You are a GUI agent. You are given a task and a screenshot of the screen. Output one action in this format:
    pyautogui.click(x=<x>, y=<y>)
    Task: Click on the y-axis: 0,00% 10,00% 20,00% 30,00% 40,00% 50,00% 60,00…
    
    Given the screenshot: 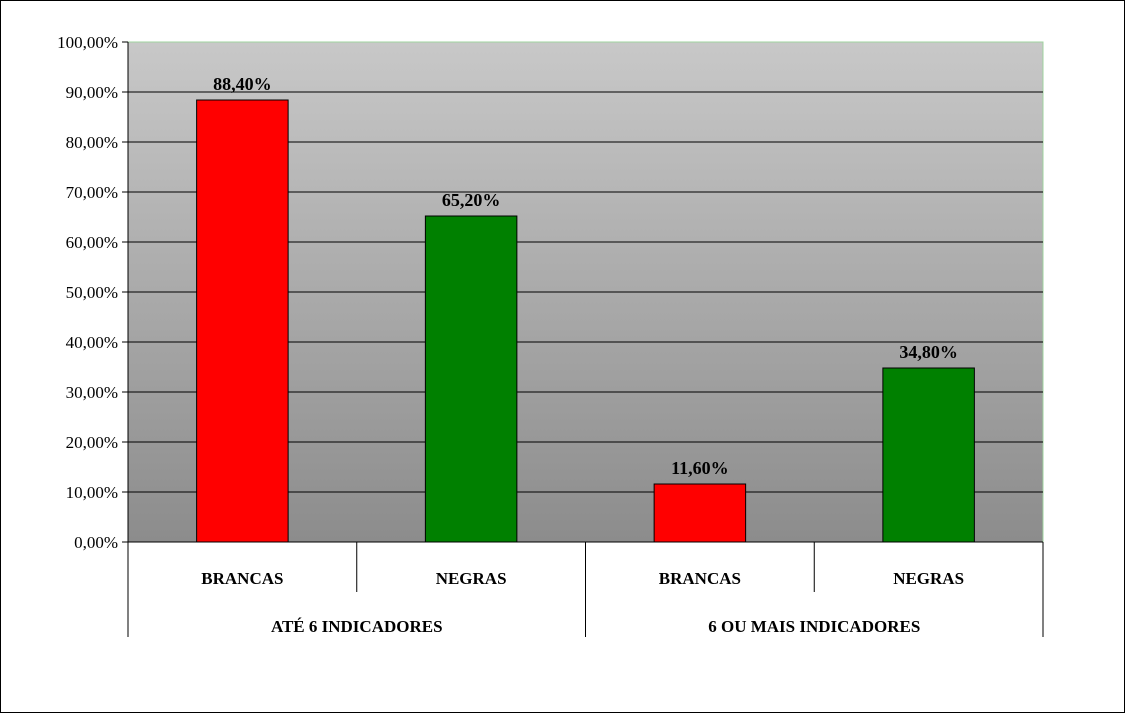 What is the action you would take?
    pyautogui.click(x=93, y=292)
    